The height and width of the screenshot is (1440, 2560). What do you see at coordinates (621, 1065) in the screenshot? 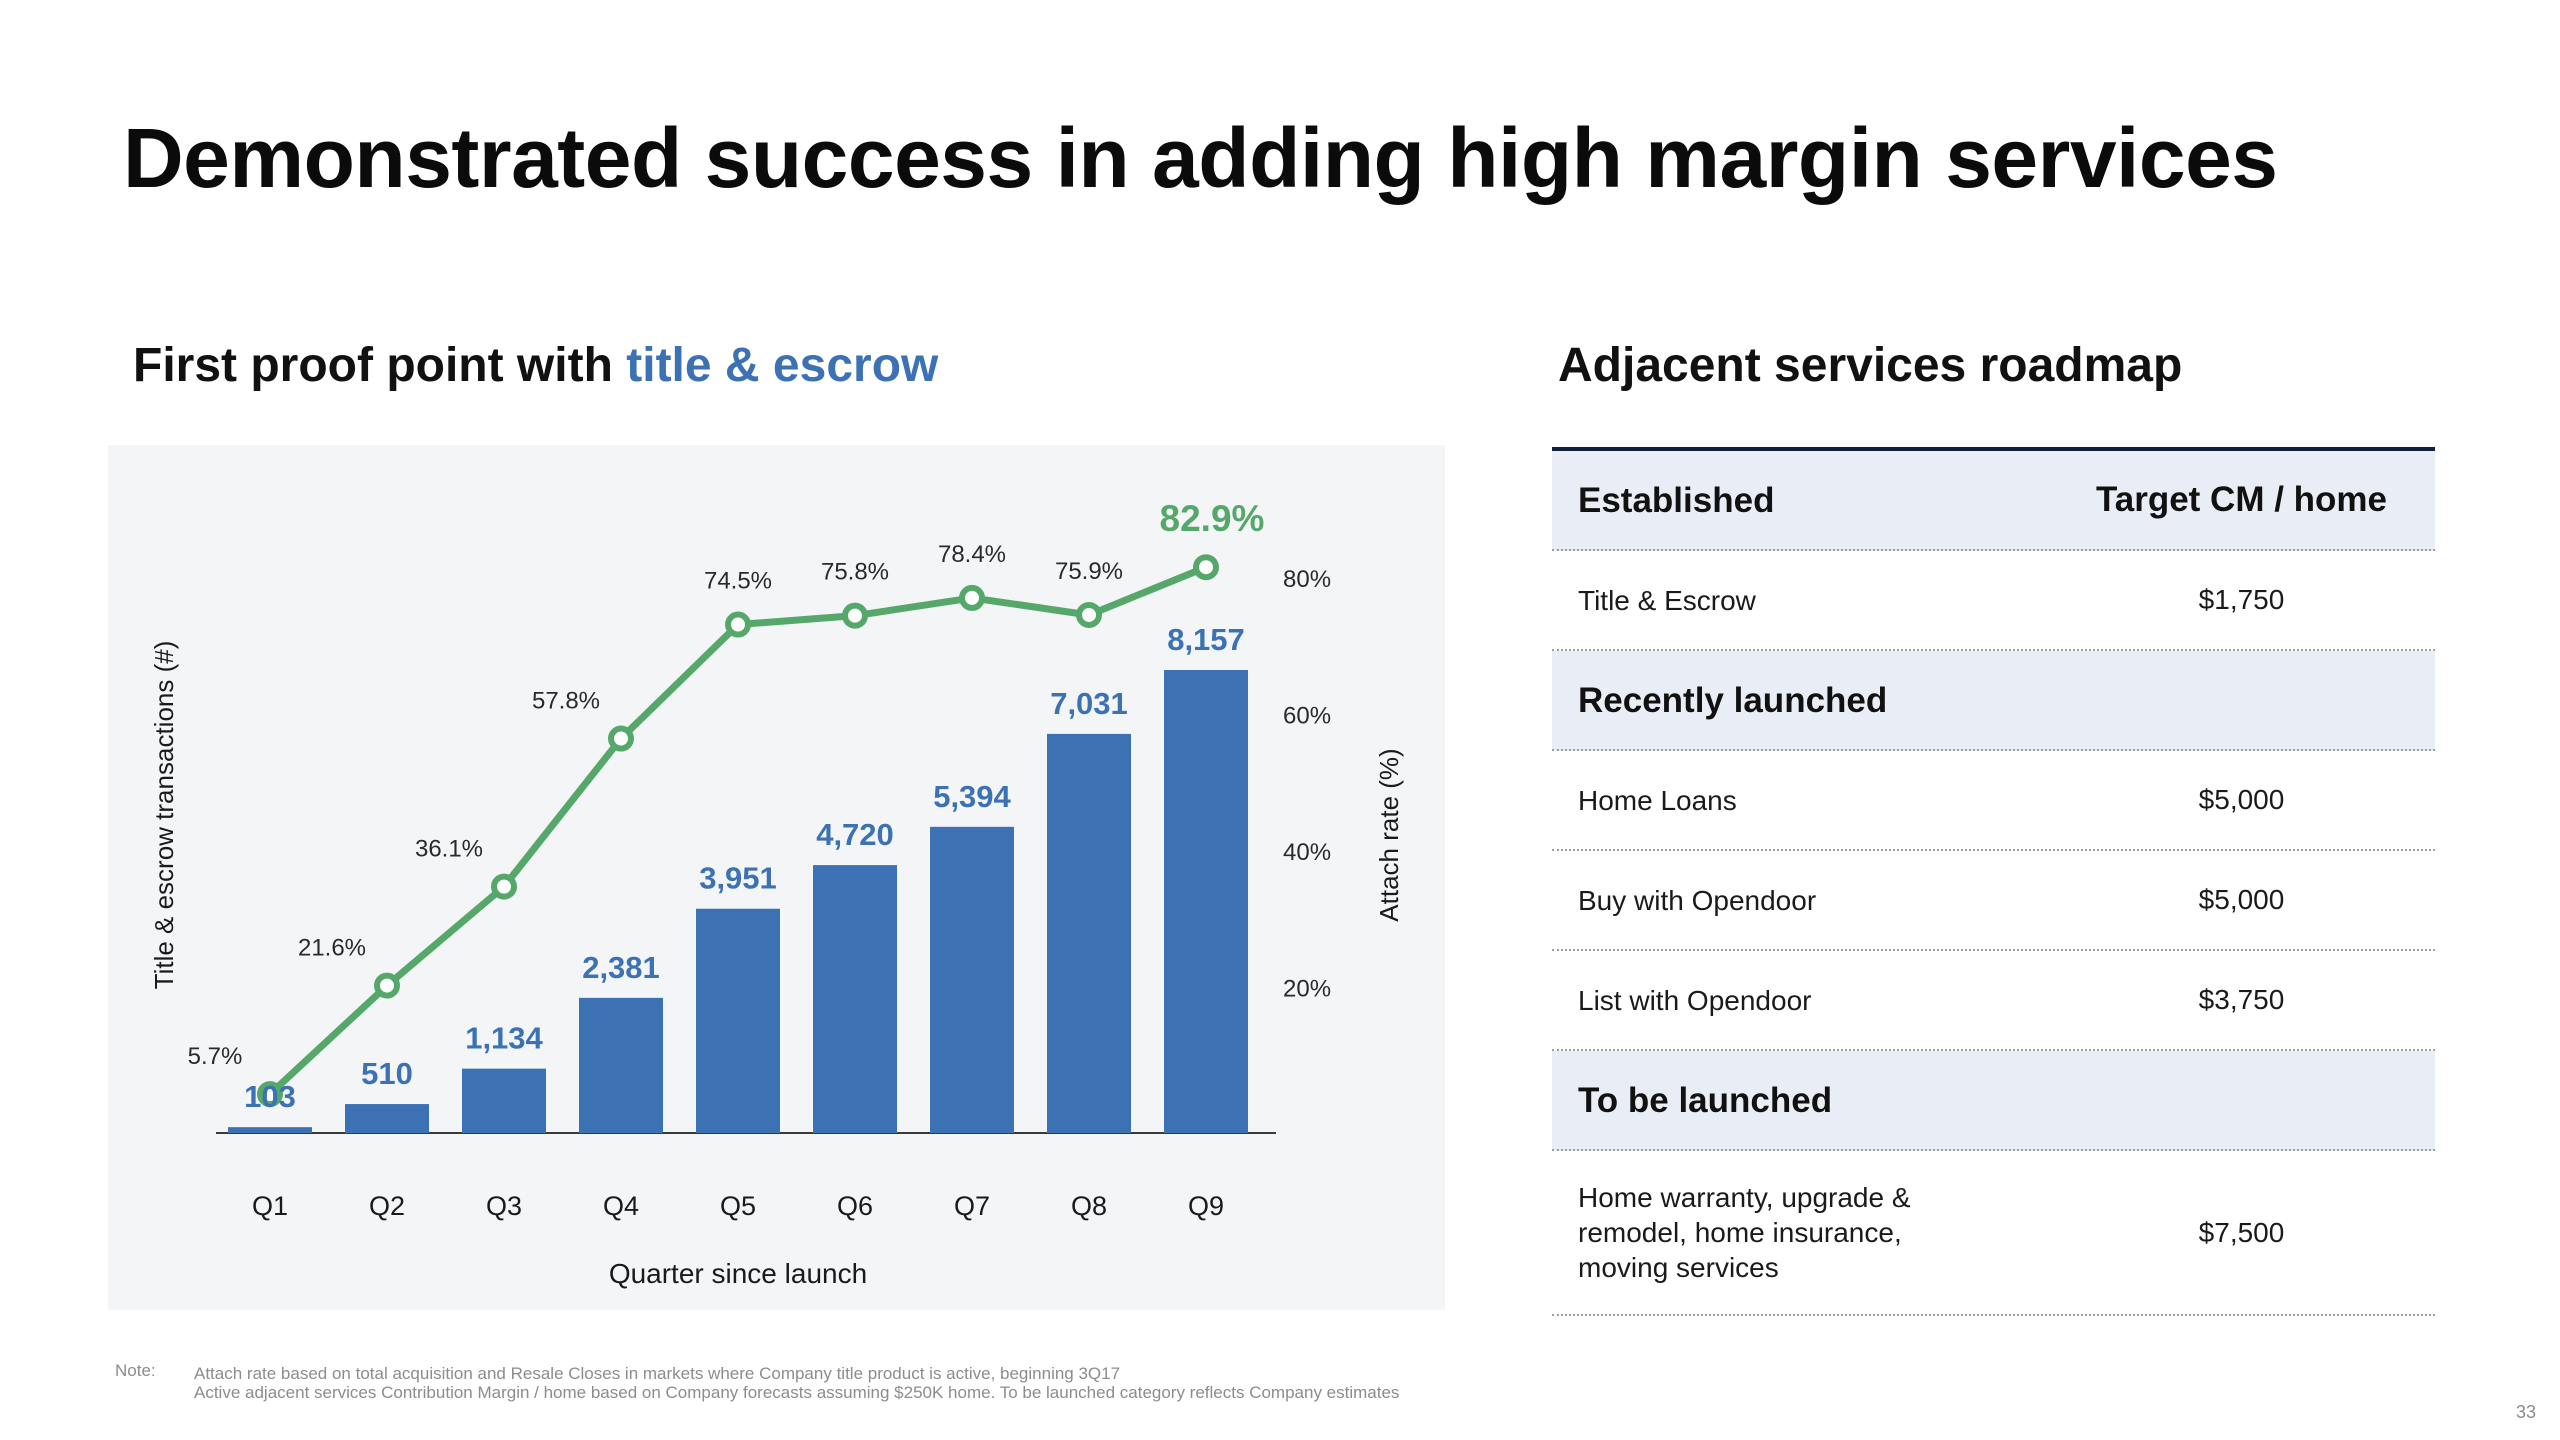
I see `bar-q4` at bounding box center [621, 1065].